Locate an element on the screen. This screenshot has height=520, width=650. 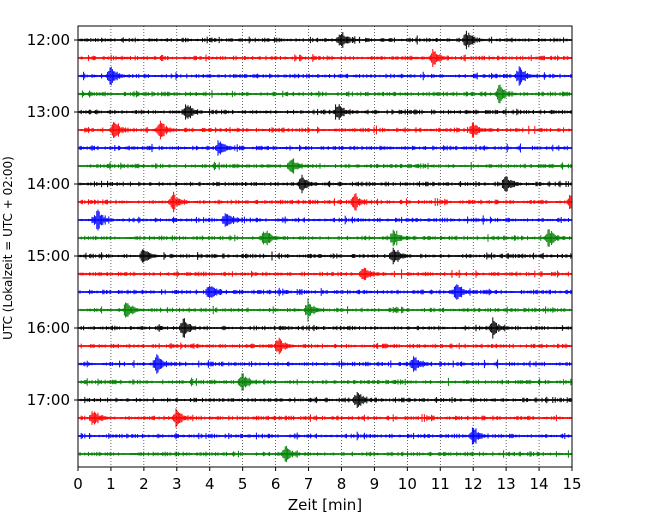
x-tick-label: 7 is located at coordinates (309, 484).